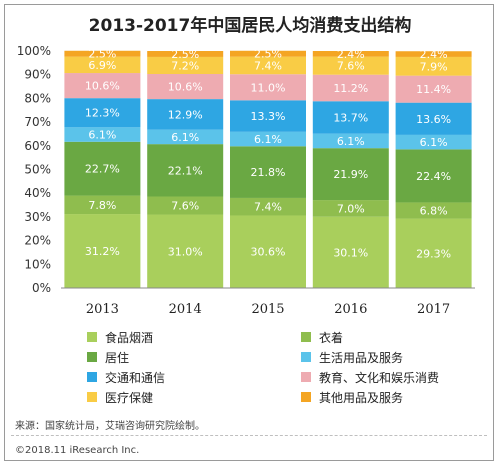 This screenshot has height=467, width=500. What do you see at coordinates (351, 208) in the screenshot?
I see `data-label: 7.0%` at bounding box center [351, 208].